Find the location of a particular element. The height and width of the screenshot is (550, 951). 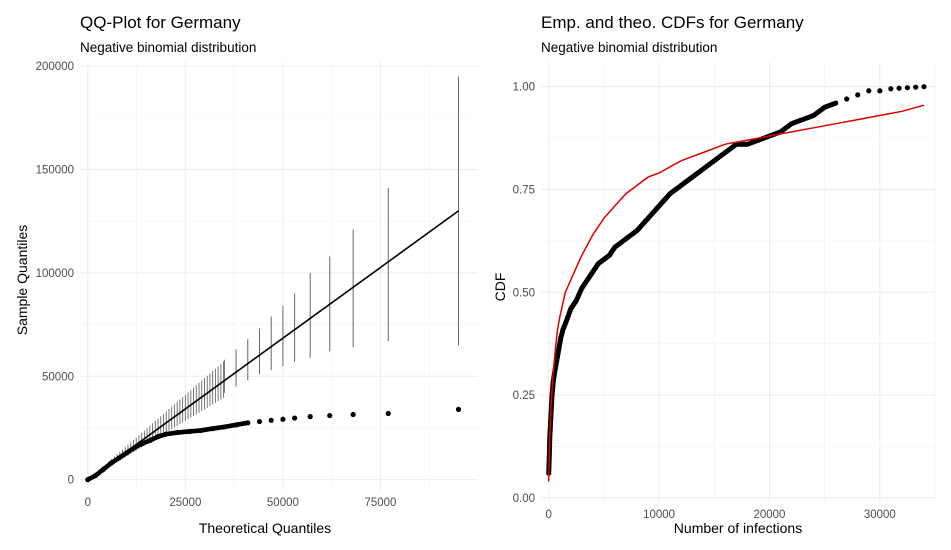

x-tick-label: 20000 is located at coordinates (769, 515).